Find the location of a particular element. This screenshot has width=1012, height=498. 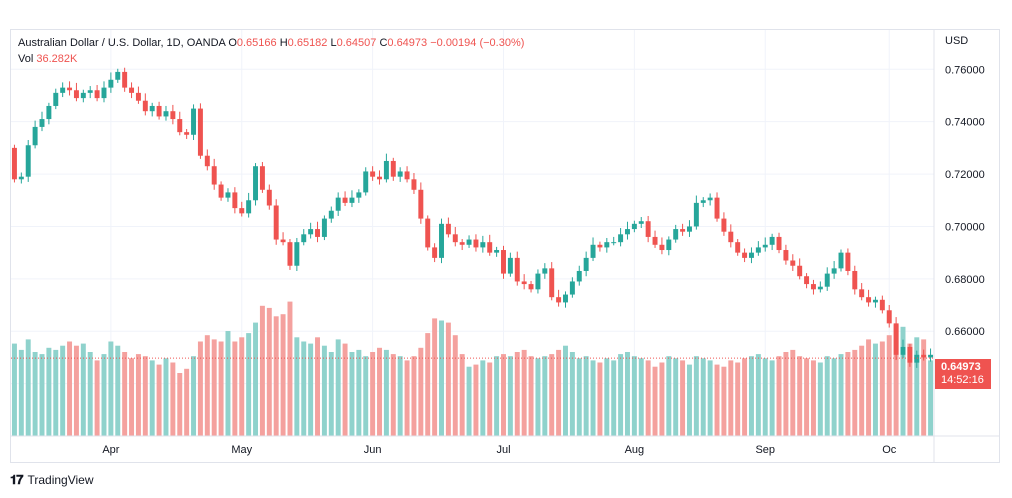

y-tick-label: 0.74000 is located at coordinates (965, 123).